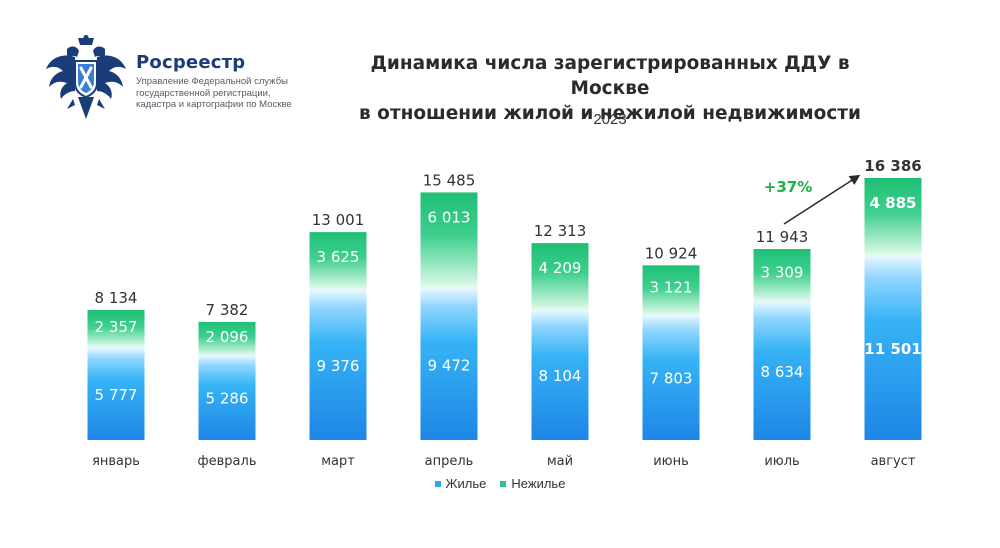 This screenshot has height=548, width=1000. I want to click on legend-item-residential: Жилье, so click(460, 483).